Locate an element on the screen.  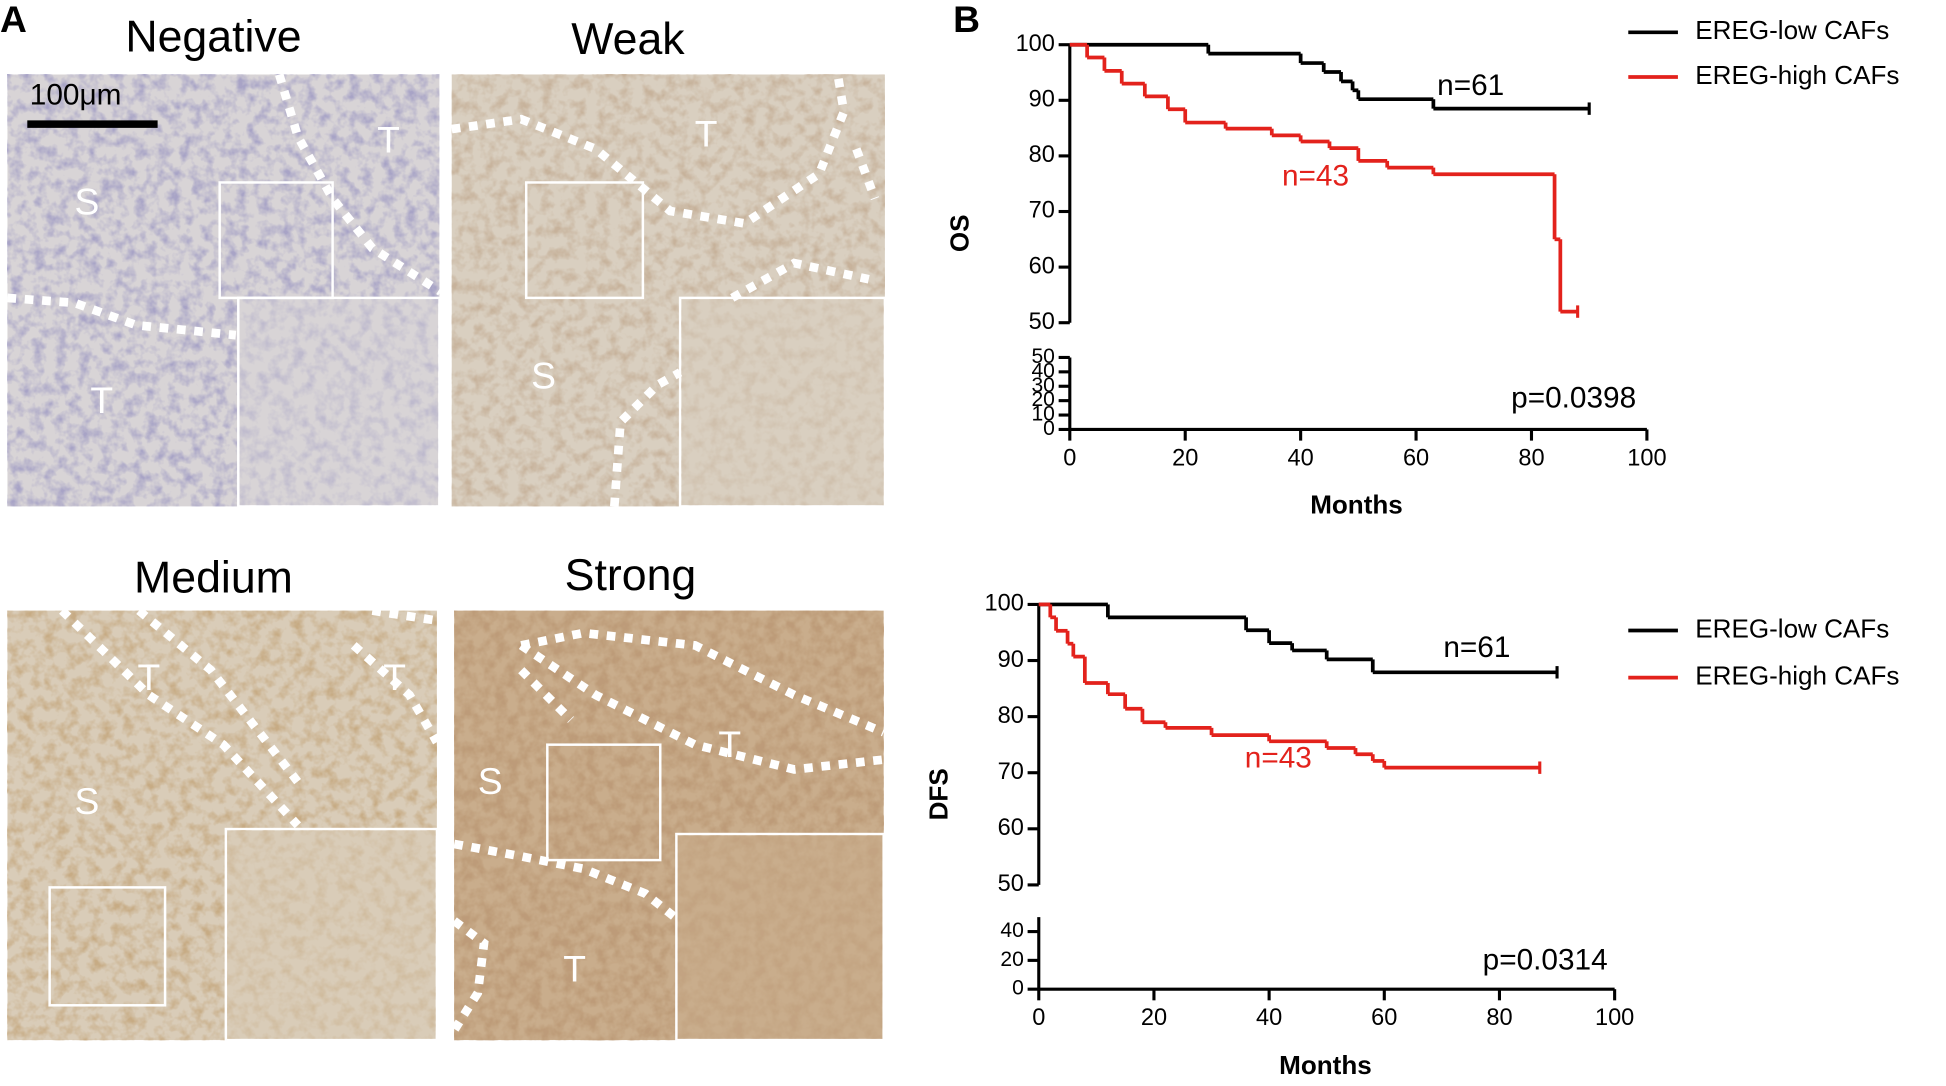
y-axis-label: OS is located at coordinates (960, 234).